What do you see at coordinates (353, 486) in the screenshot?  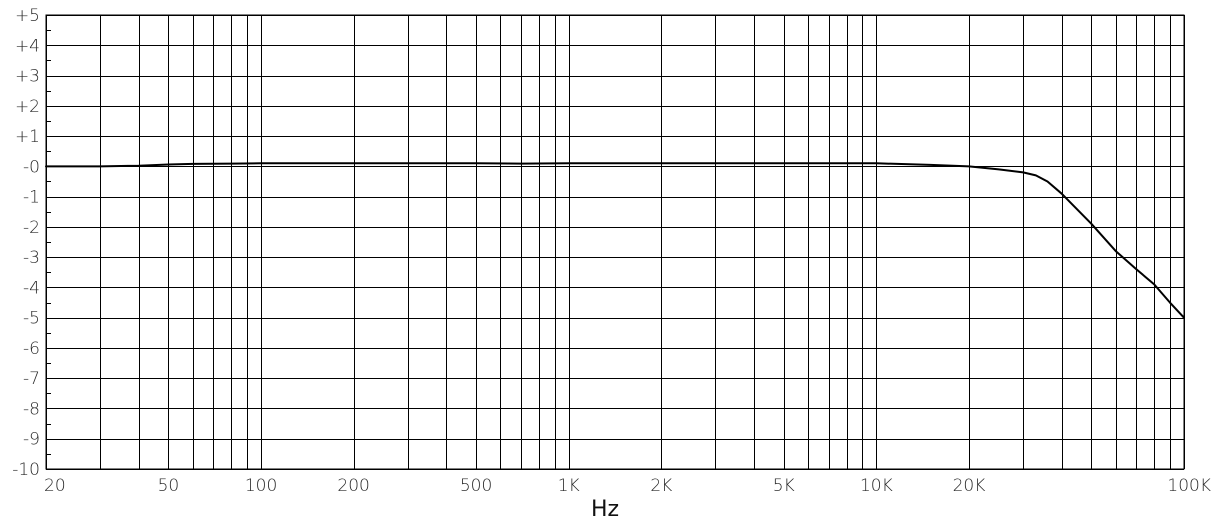 I see `x-tick-label: 200` at bounding box center [353, 486].